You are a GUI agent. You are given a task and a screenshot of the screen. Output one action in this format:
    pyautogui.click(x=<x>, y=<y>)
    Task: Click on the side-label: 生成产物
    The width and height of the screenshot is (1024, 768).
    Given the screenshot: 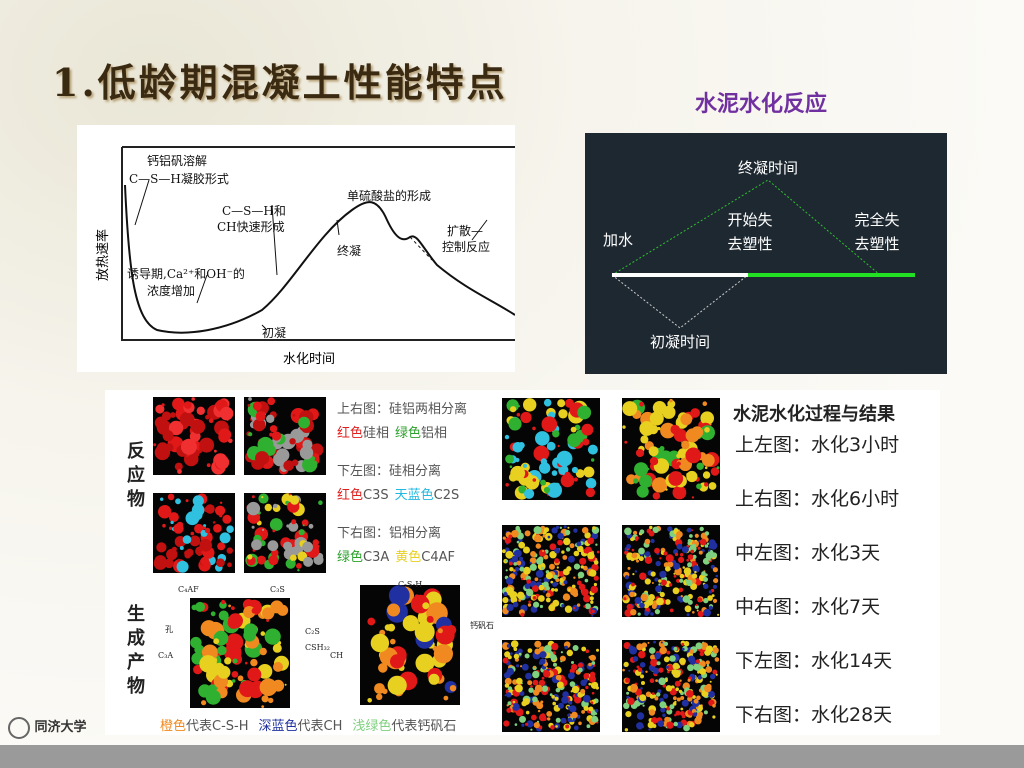 What is the action you would take?
    pyautogui.click(x=136, y=650)
    